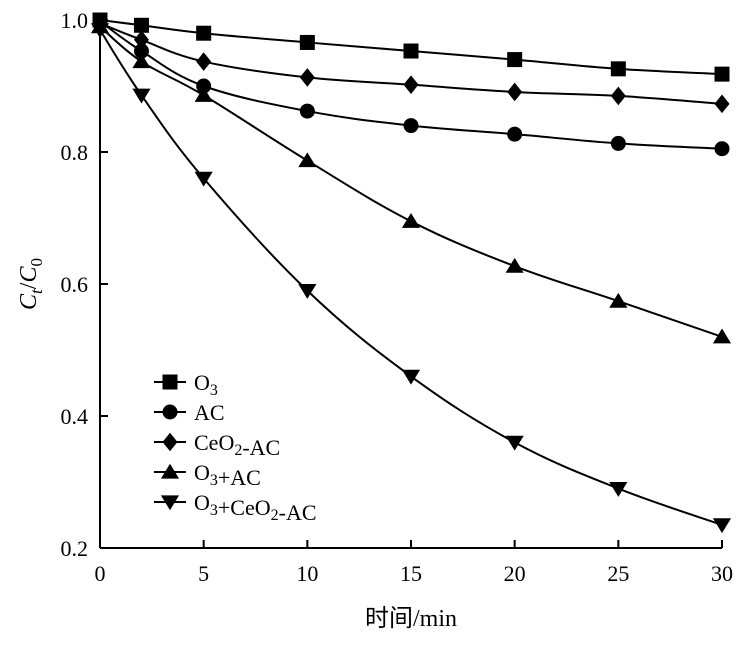  I want to click on legend-item-4: O3+CeO2-AC, so click(235, 507).